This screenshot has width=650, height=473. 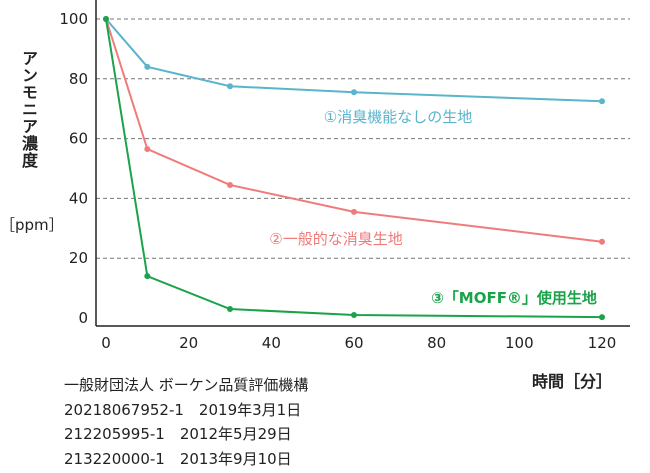 I want to click on series-label: ②一般的な消臭生地, so click(x=335, y=239).